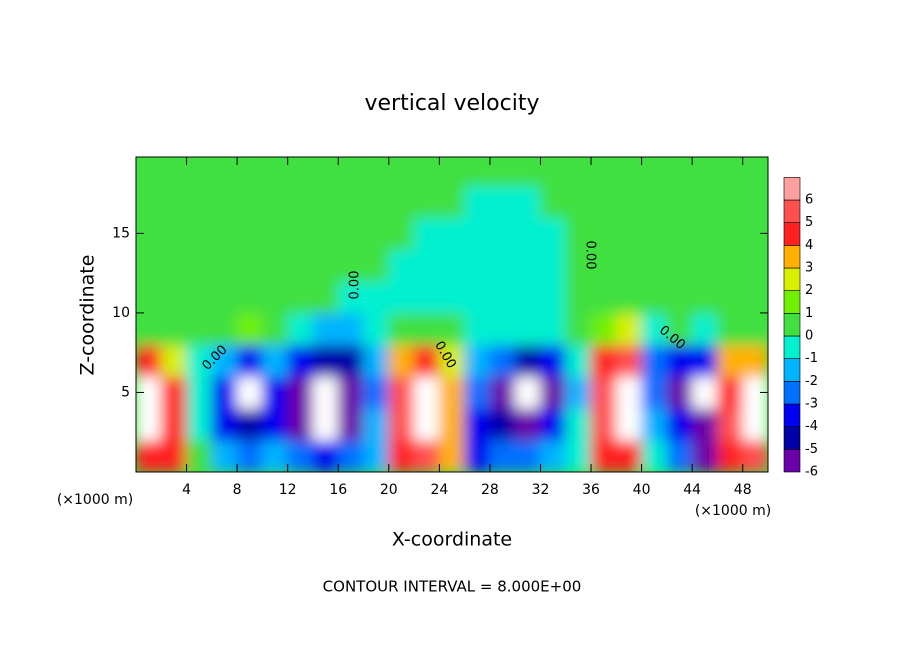 This screenshot has height=654, width=904. I want to click on x-tick-label: 28, so click(490, 490).